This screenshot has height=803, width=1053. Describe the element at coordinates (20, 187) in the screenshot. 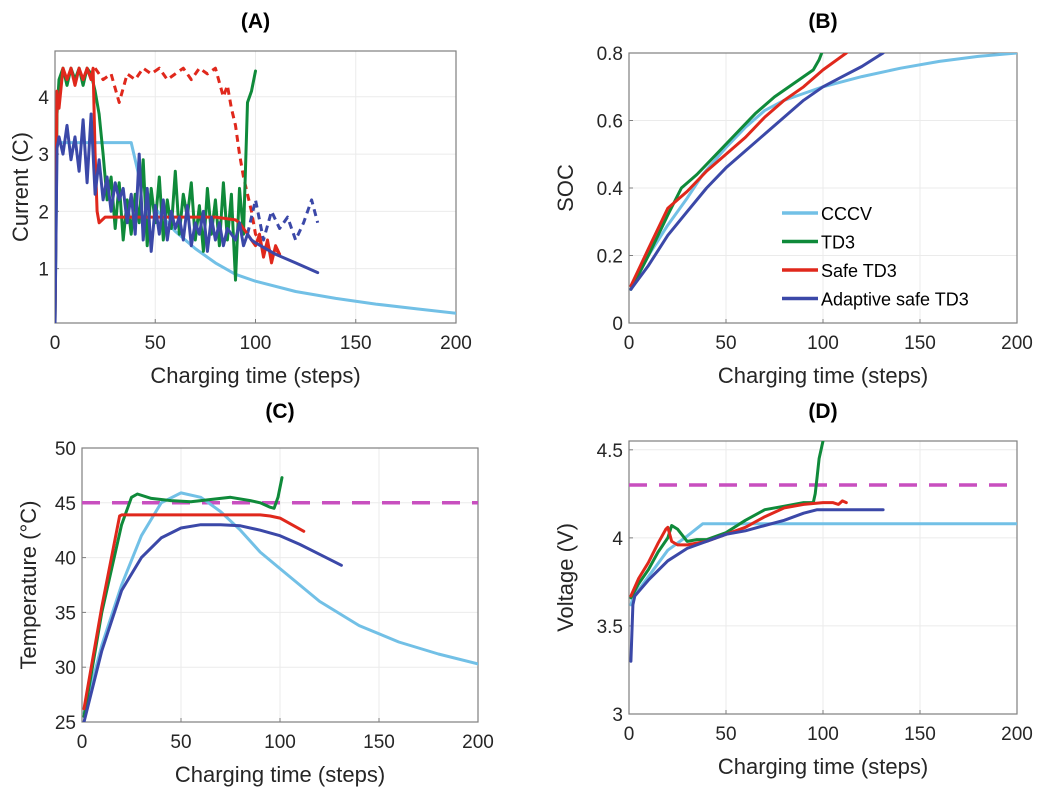

I see `y-axis-label: Current (C)` at that location.